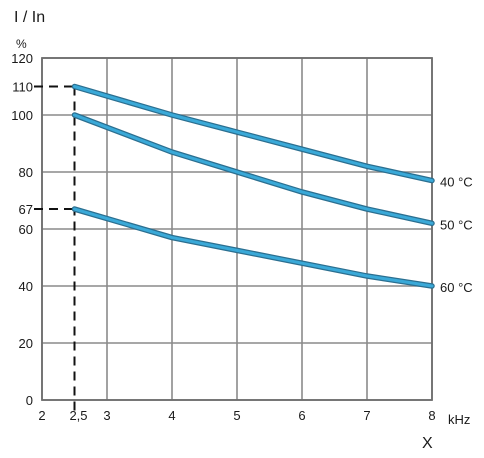 Image resolution: width=484 pixels, height=458 pixels. What do you see at coordinates (366, 415) in the screenshot?
I see `x-tick-label-5: 7` at bounding box center [366, 415].